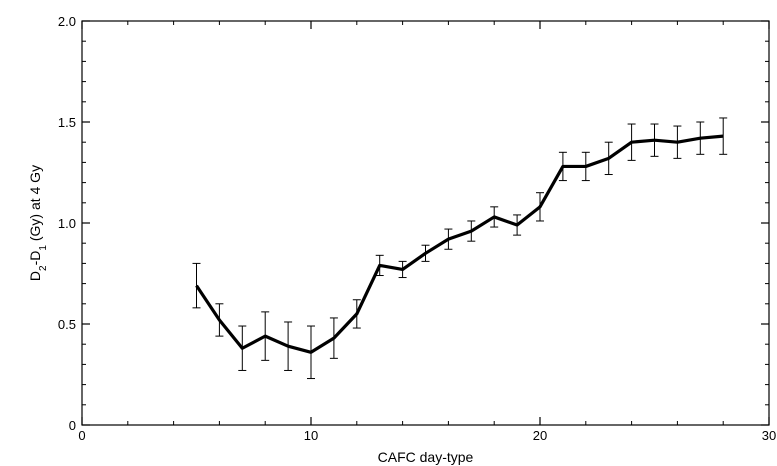  What do you see at coordinates (72, 425) in the screenshot?
I see `y-tick-label: 0` at bounding box center [72, 425].